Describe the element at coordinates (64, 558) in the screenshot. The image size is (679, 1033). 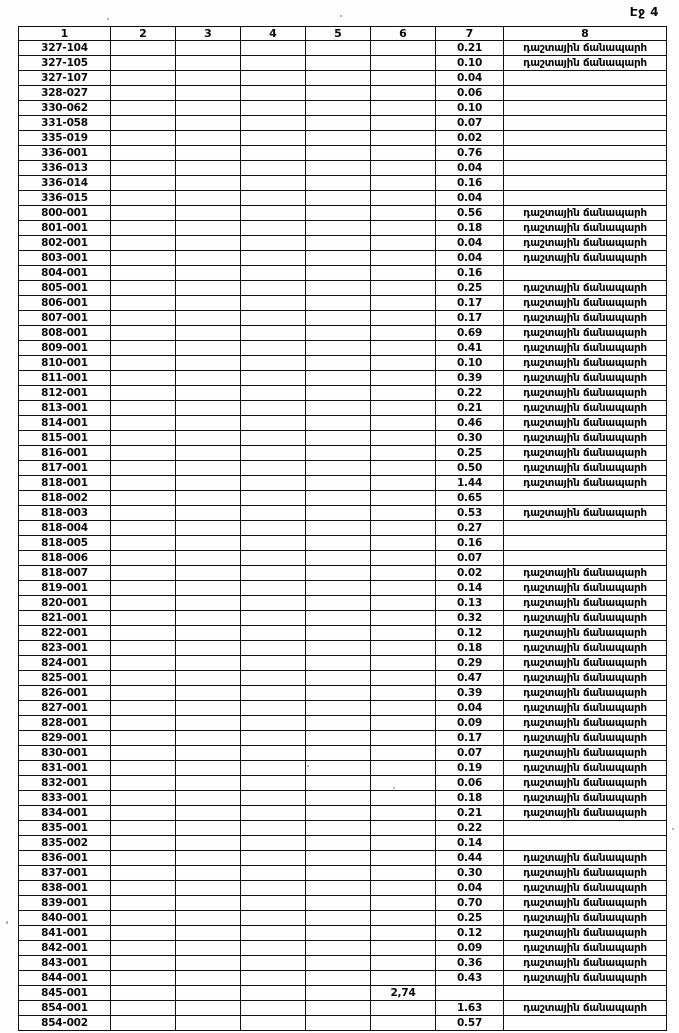
I see `cell-parcel-code: 818-006` at that location.